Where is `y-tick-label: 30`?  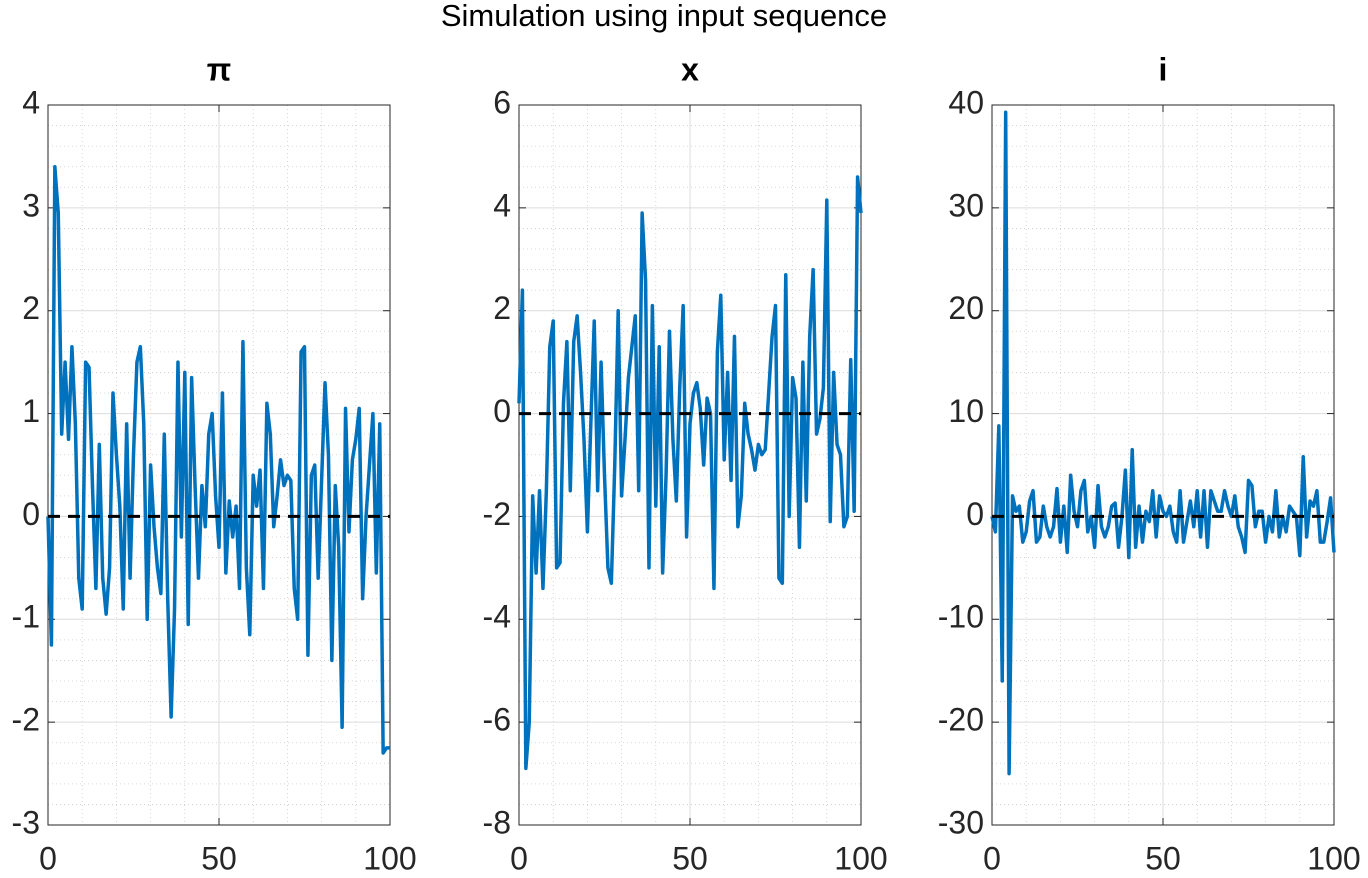 y-tick-label: 30 is located at coordinates (966, 205).